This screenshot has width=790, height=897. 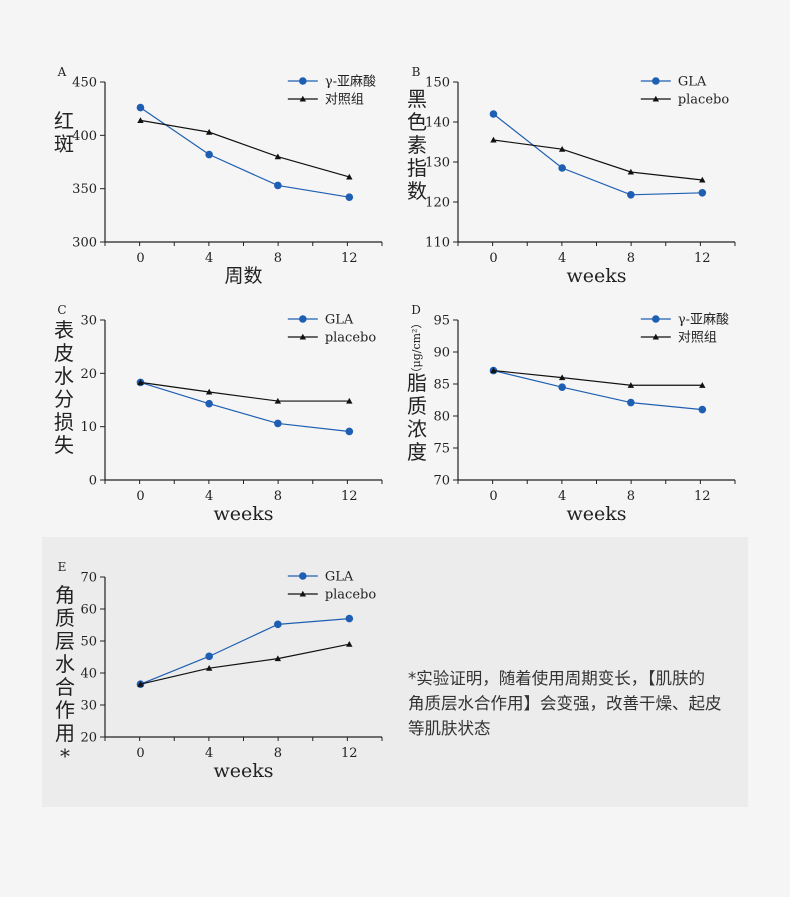 I want to click on chart-c-y-tick-label: 30, so click(x=88, y=321).